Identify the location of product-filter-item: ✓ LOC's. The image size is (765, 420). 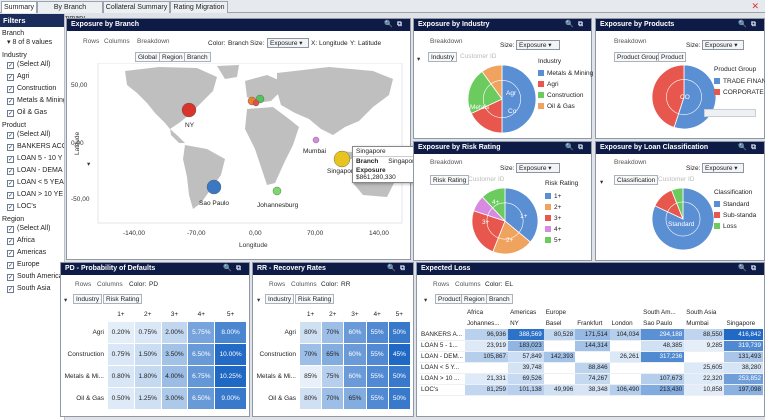
(32, 207).